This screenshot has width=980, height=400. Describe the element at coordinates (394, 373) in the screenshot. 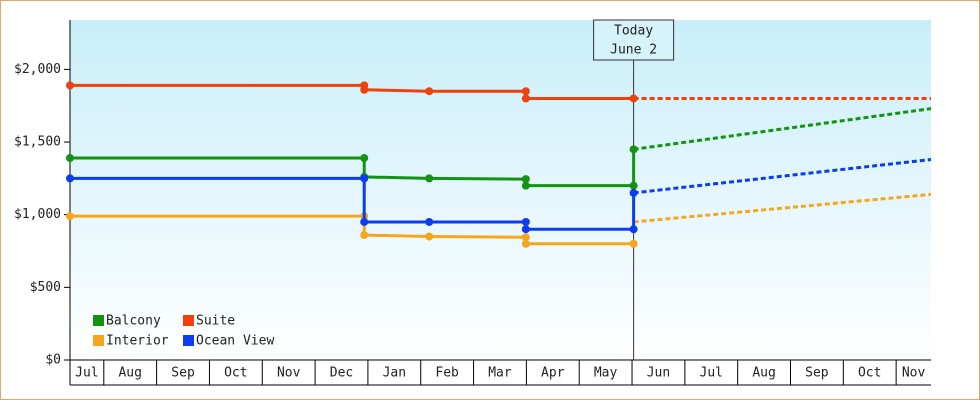

I see `x-tick-label: Jan` at that location.